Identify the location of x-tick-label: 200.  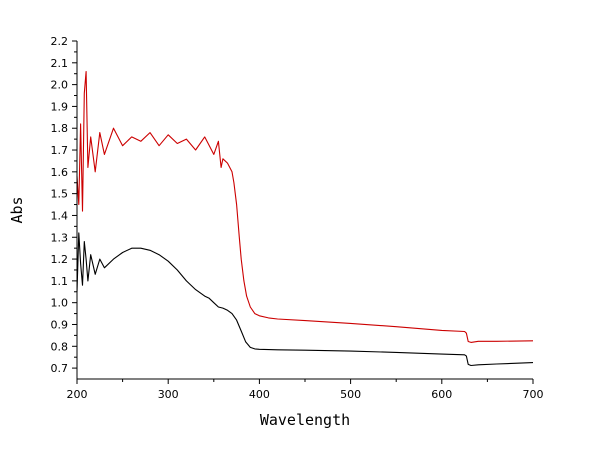
(77, 394).